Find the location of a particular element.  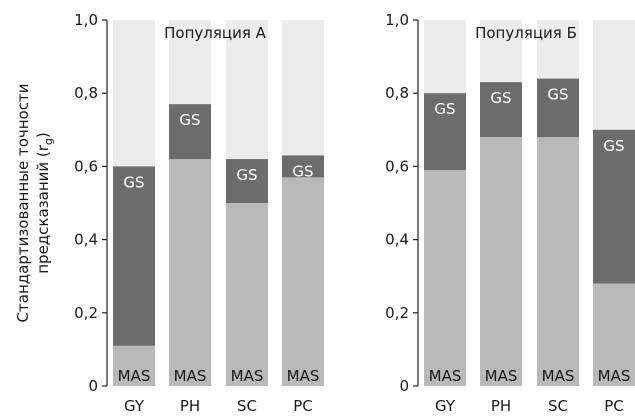

panel-title: Популяция Б is located at coordinates (526, 33).